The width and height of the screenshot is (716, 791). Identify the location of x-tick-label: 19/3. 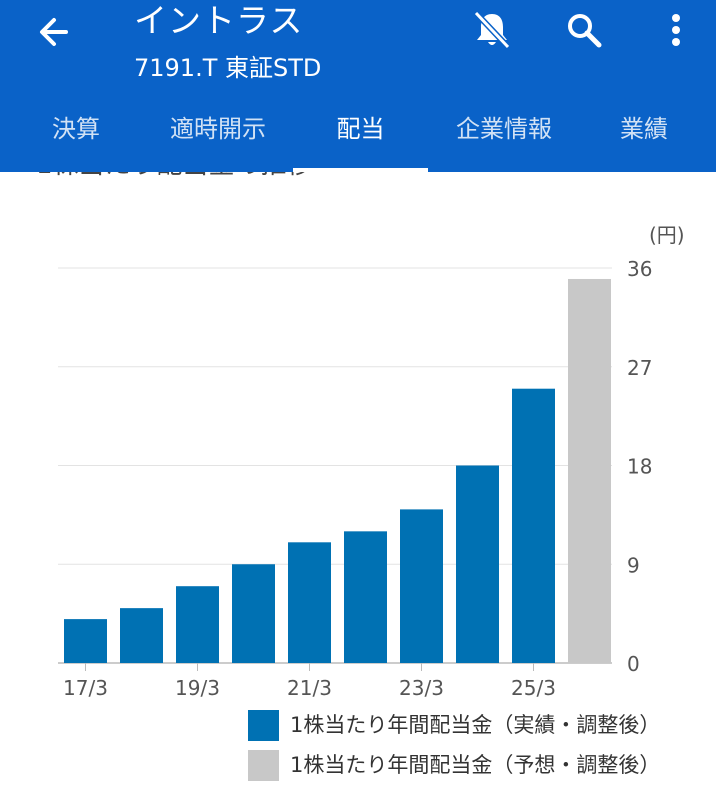
(197, 688).